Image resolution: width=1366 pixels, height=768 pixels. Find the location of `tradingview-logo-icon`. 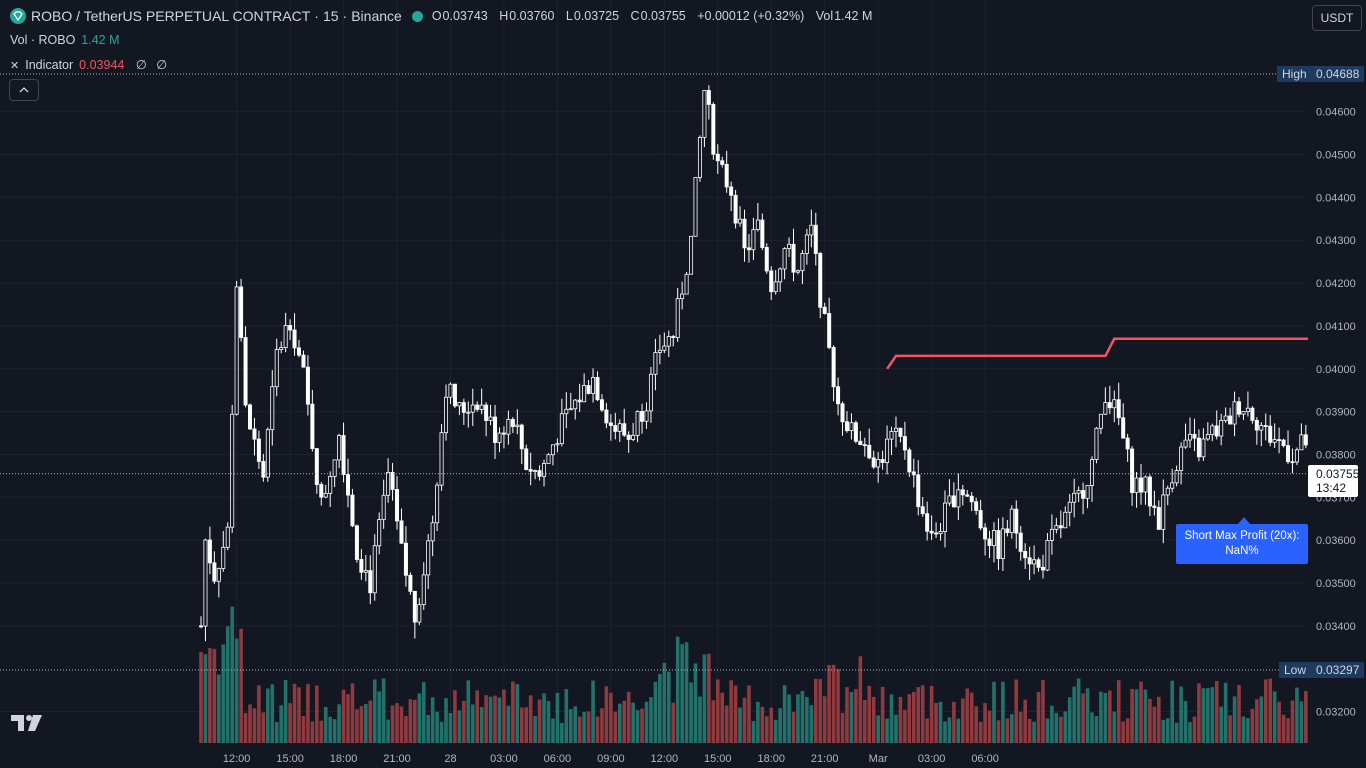

tradingview-logo-icon is located at coordinates (27, 725).